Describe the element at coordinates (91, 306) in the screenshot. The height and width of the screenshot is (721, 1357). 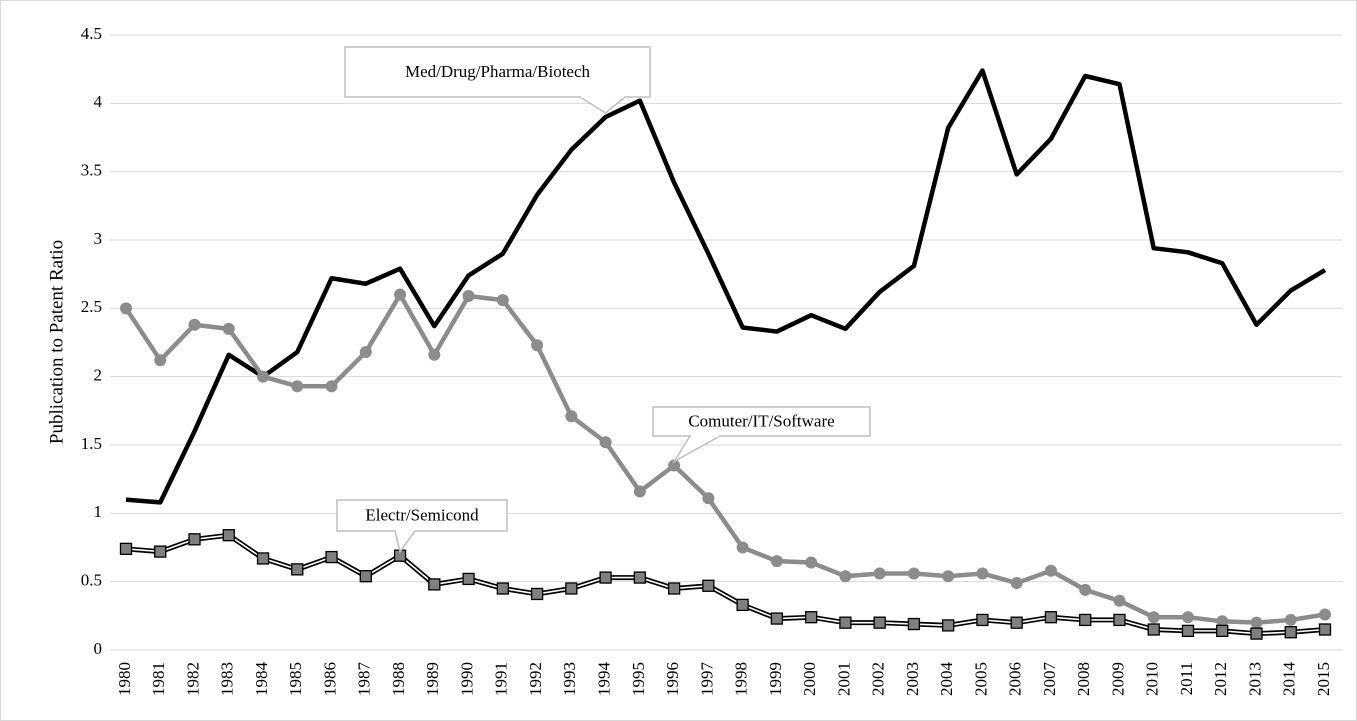
I see `y-tick-label: 2.5` at that location.